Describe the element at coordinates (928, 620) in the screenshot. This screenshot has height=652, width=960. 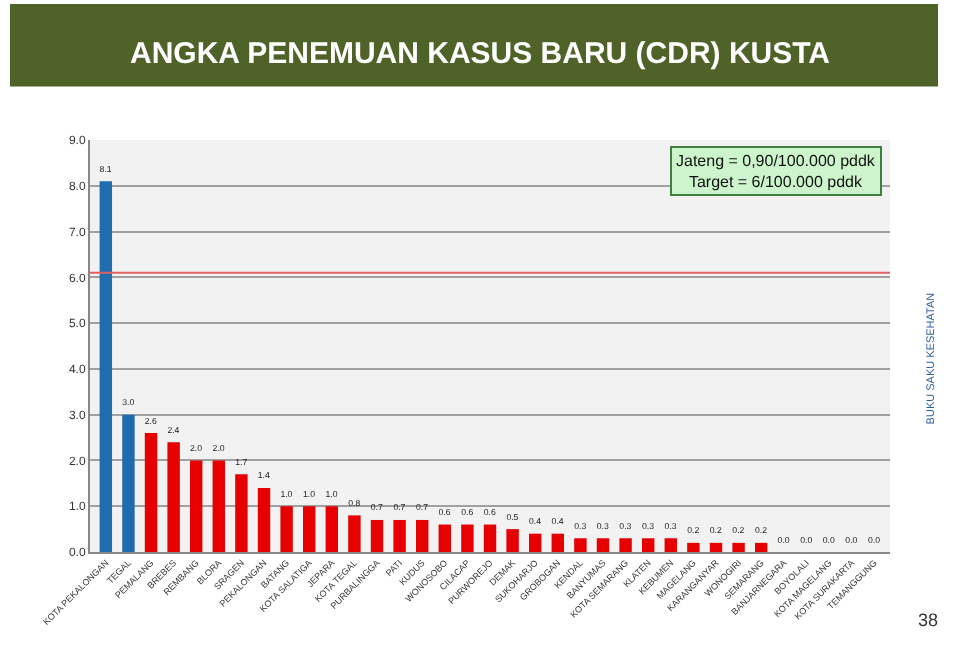
I see `text: 38` at that location.